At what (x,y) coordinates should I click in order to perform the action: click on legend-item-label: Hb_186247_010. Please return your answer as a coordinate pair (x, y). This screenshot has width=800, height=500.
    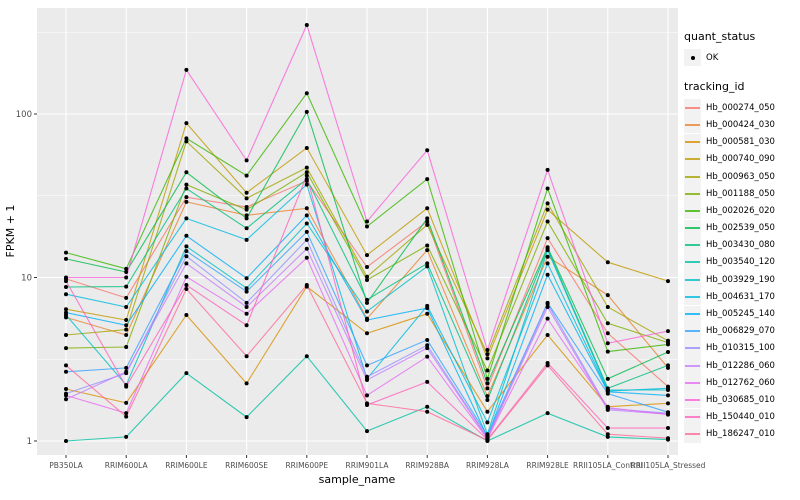
    Looking at the image, I should click on (740, 434).